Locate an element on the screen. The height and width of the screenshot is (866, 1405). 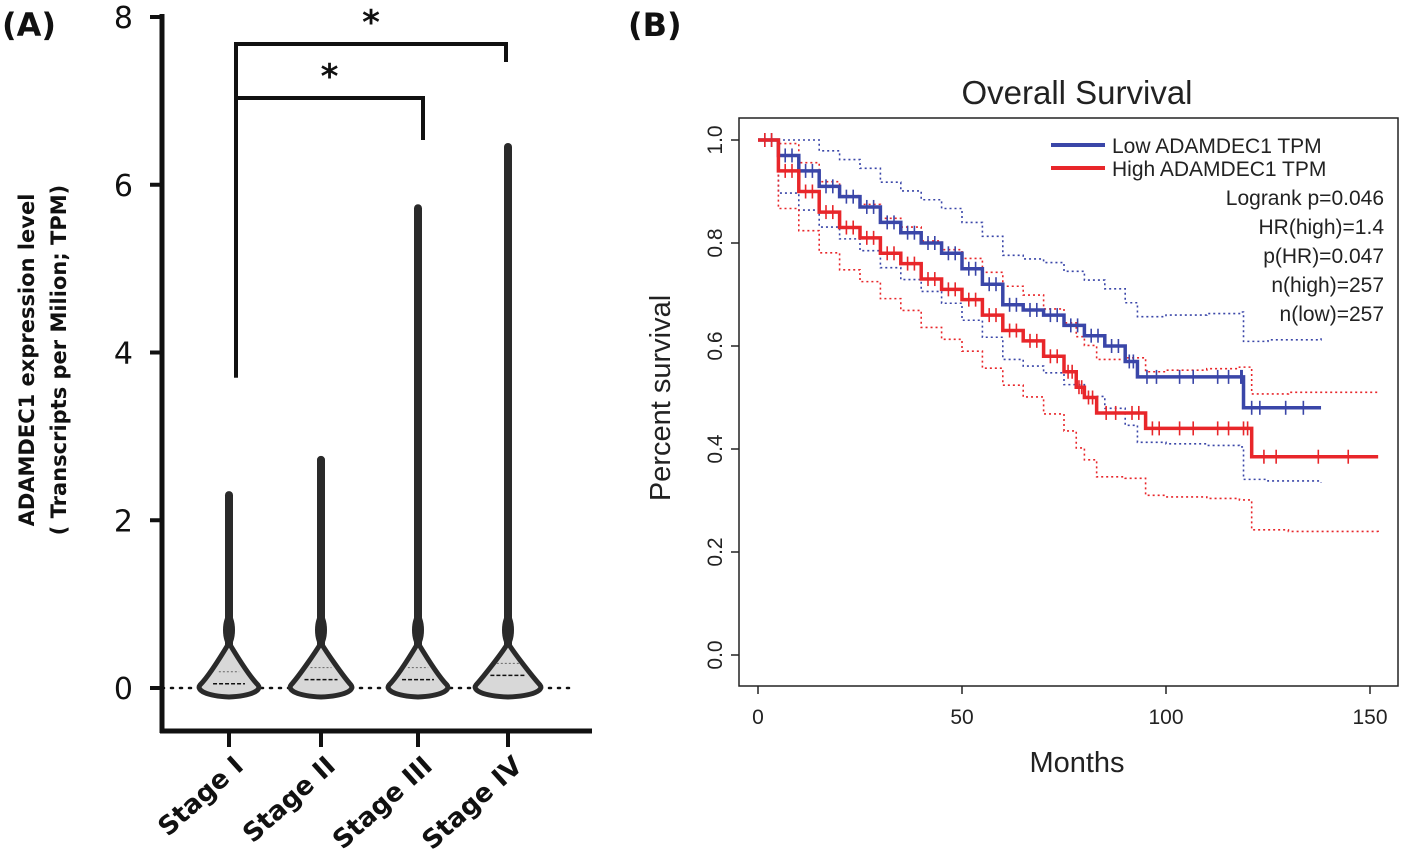
a-ytick-label: 2 is located at coordinates (123, 521).